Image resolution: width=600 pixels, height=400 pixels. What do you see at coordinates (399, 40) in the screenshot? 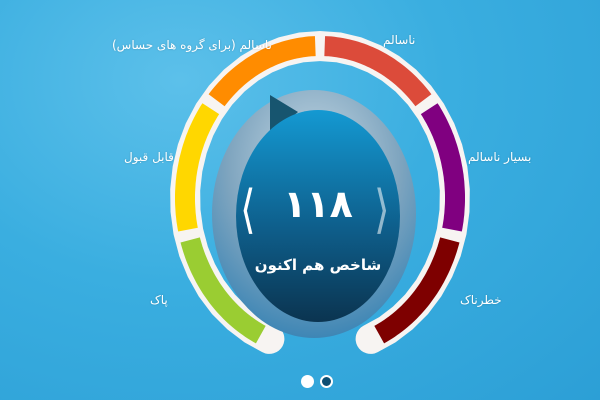
I see `label-unhealthy: ناسالم` at bounding box center [399, 40].